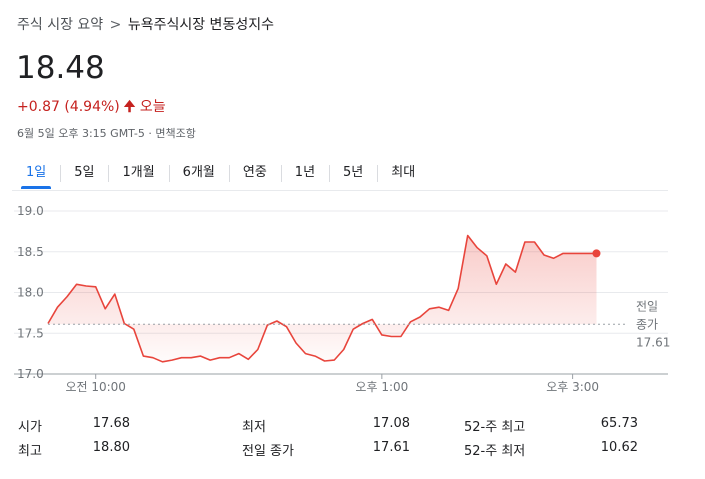 This screenshot has height=479, width=705. I want to click on quote-timestamp: 6월 5일 오후 3:15 GMT-5 · 면책조항, so click(106, 133).